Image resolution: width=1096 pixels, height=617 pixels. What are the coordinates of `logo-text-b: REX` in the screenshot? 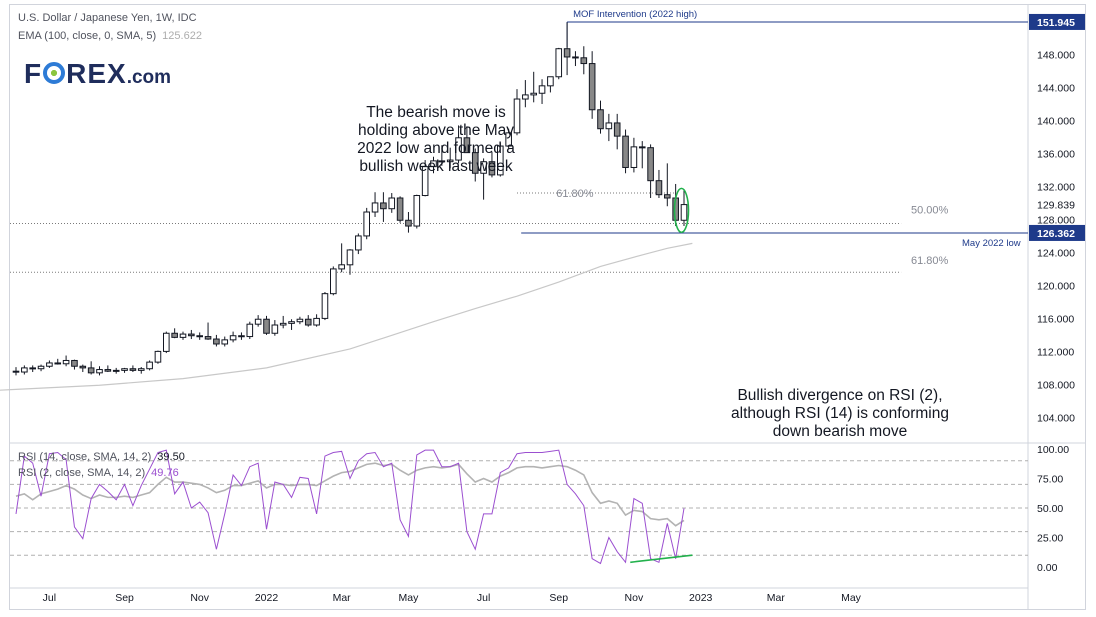 It's located at (96, 73).